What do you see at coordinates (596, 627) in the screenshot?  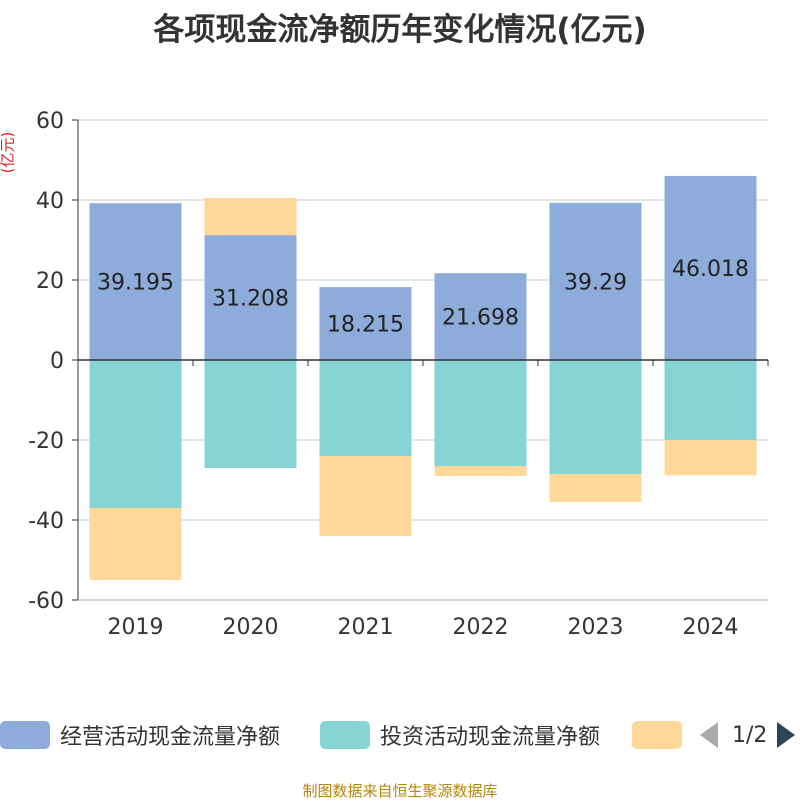 I see `x-tick-label: 2023` at bounding box center [596, 627].